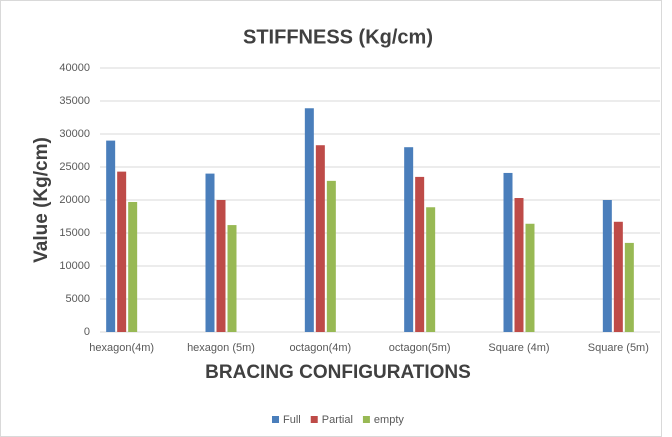  What do you see at coordinates (78, 299) in the screenshot?
I see `y-tick-label: 5000` at bounding box center [78, 299].